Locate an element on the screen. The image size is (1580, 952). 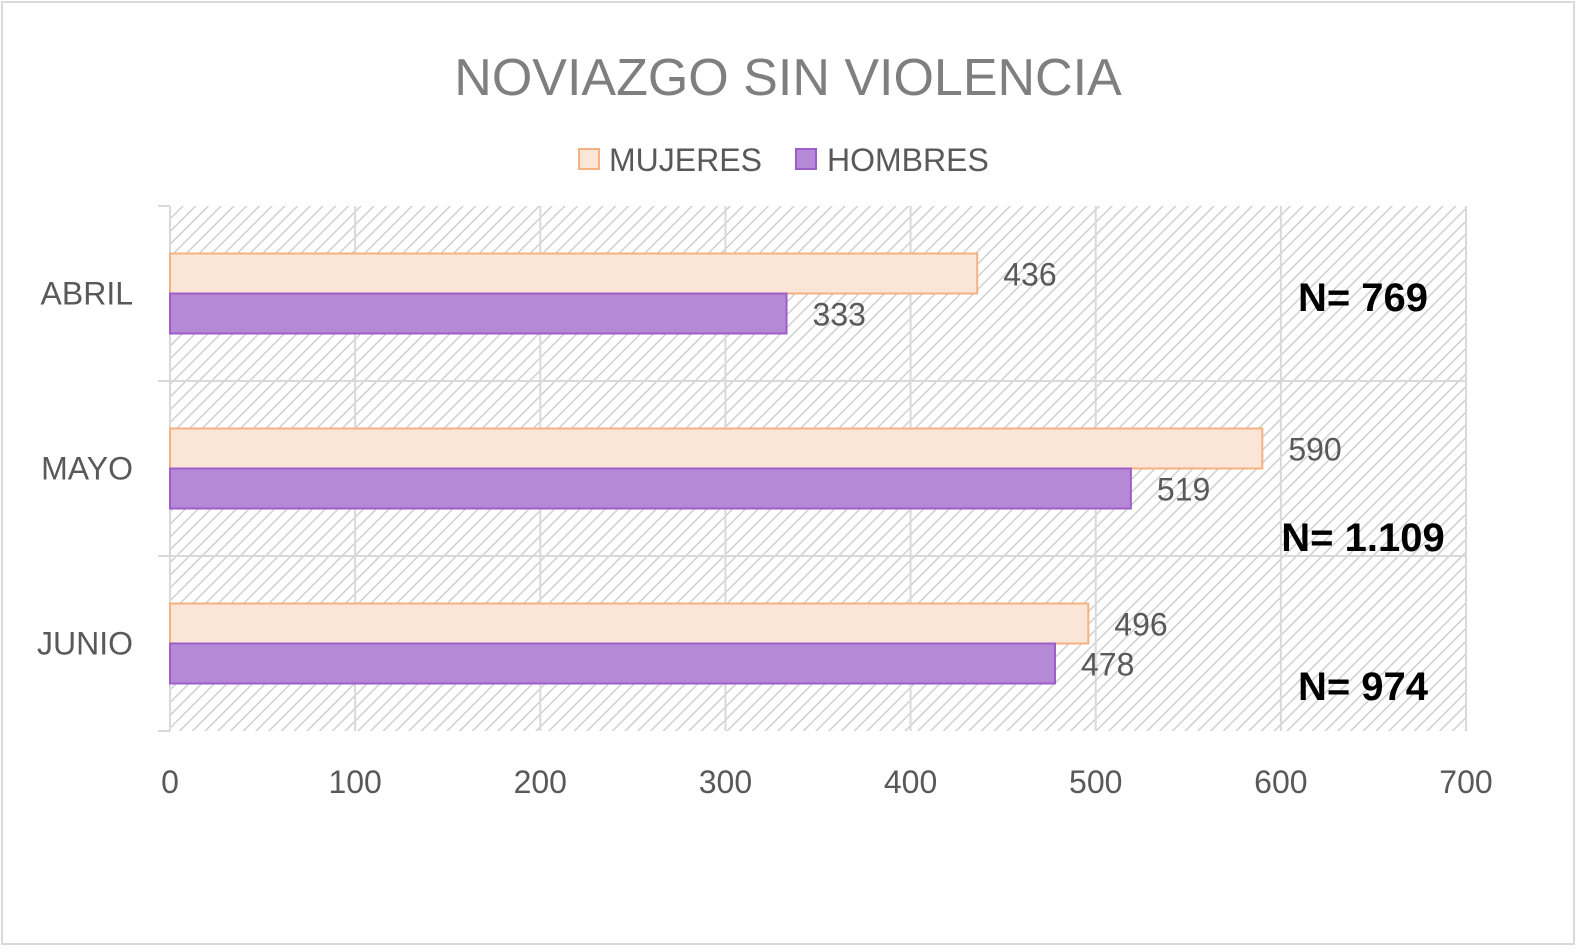
data-label-hombres-mayo: 519 is located at coordinates (1183, 490).